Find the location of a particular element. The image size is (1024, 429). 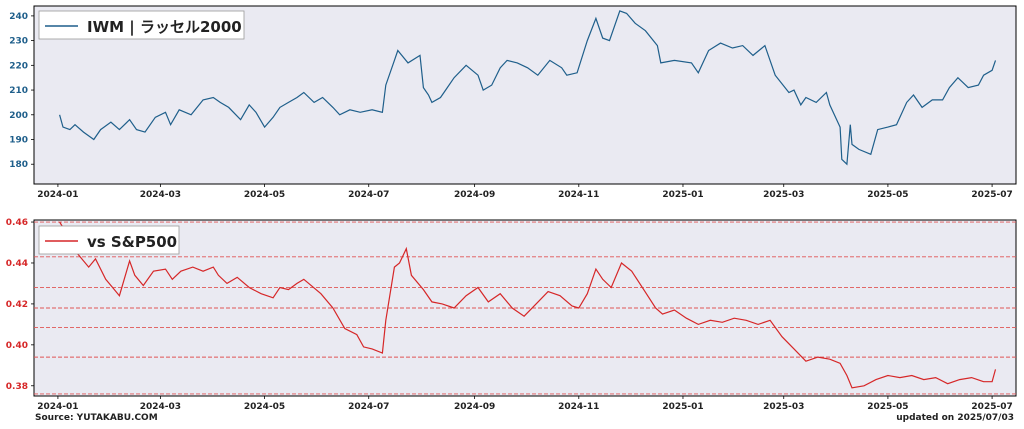

bottom-x-tick-label: 2024-05 is located at coordinates (264, 407).